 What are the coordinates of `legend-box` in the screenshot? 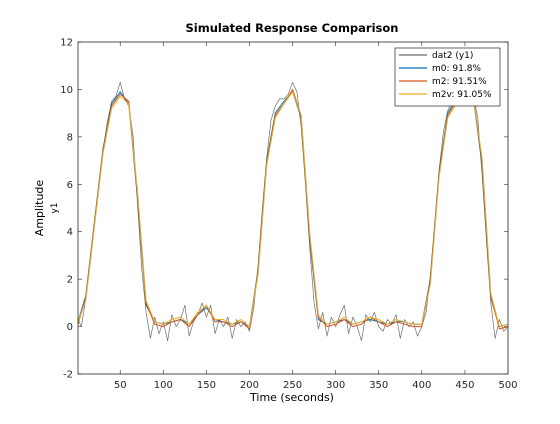 It's located at (447, 77).